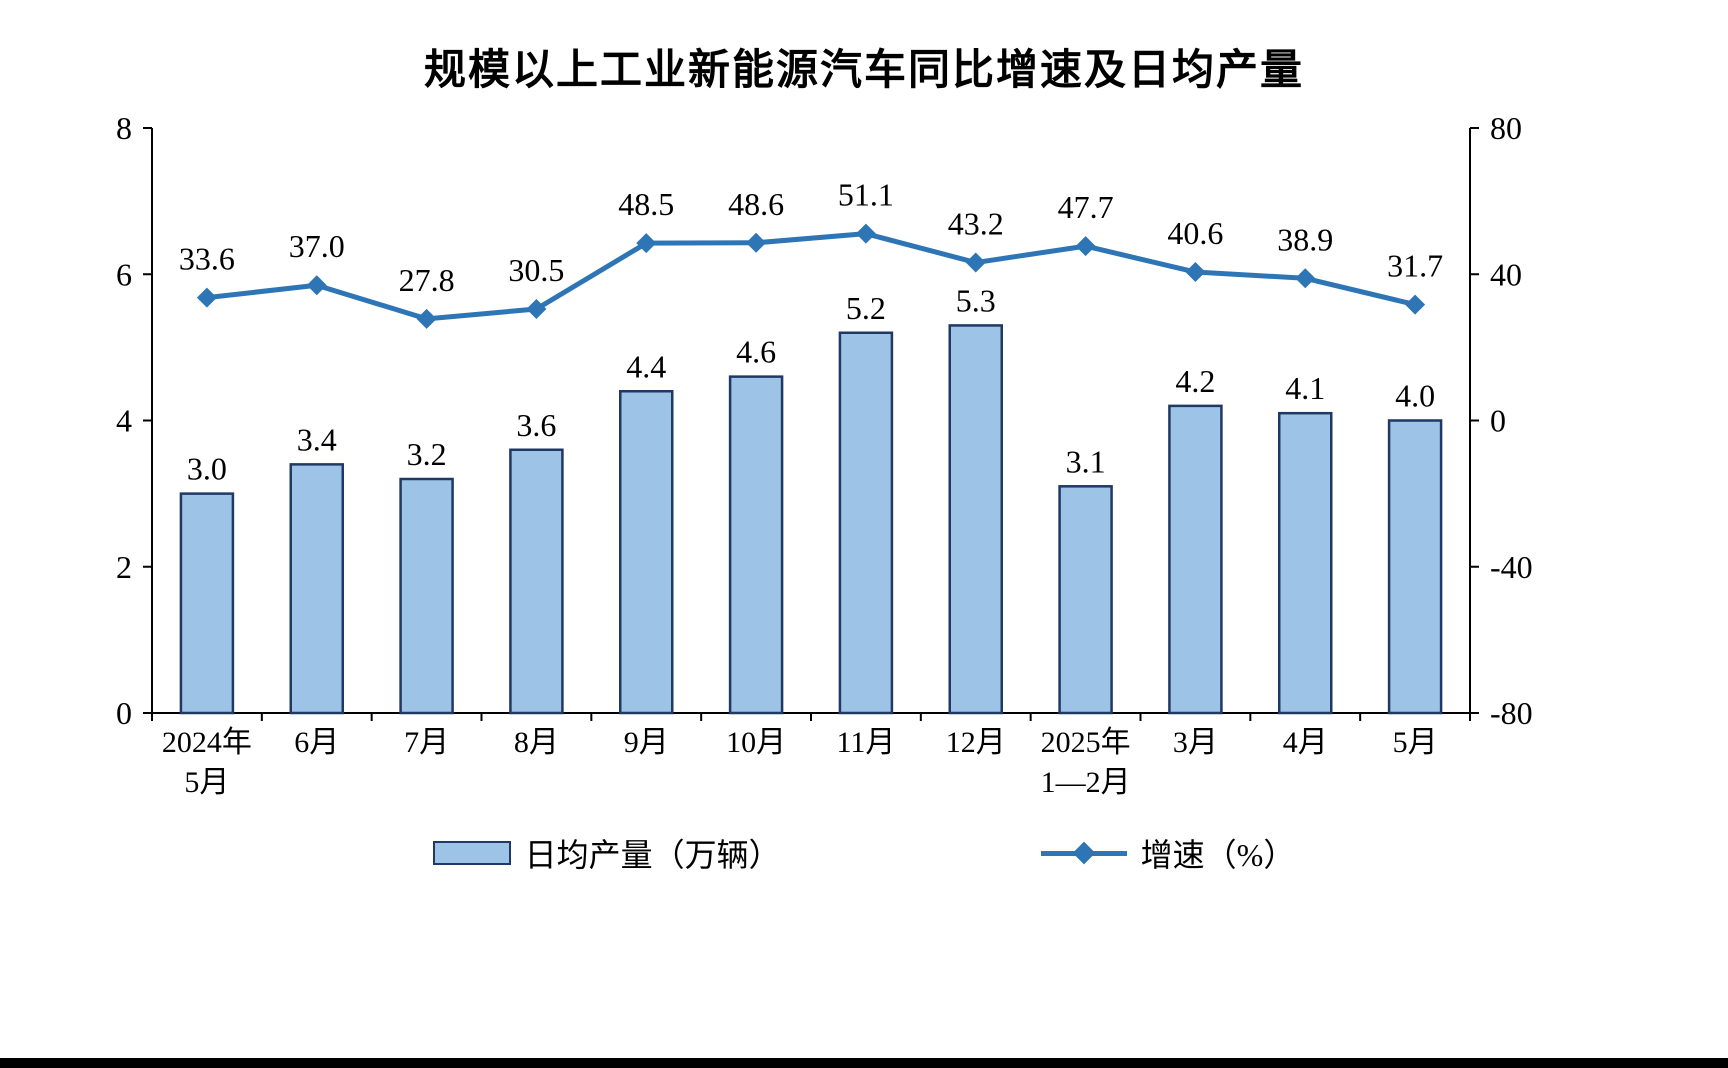 The image size is (1728, 1068). What do you see at coordinates (646, 366) in the screenshot?
I see `bar-data-label: 4.4` at bounding box center [646, 366].